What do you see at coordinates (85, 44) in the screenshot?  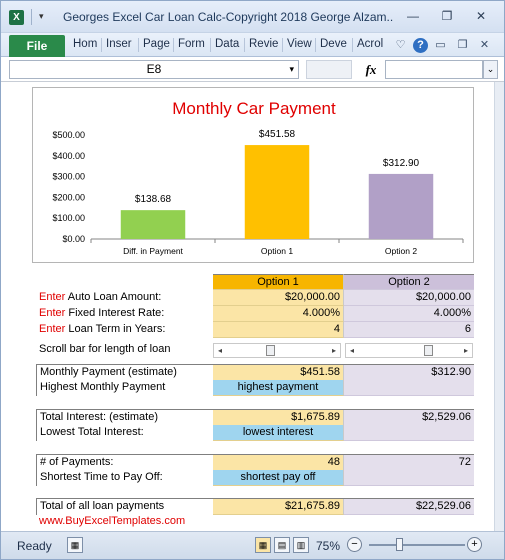 I see `tab-home: Hom` at bounding box center [85, 44].